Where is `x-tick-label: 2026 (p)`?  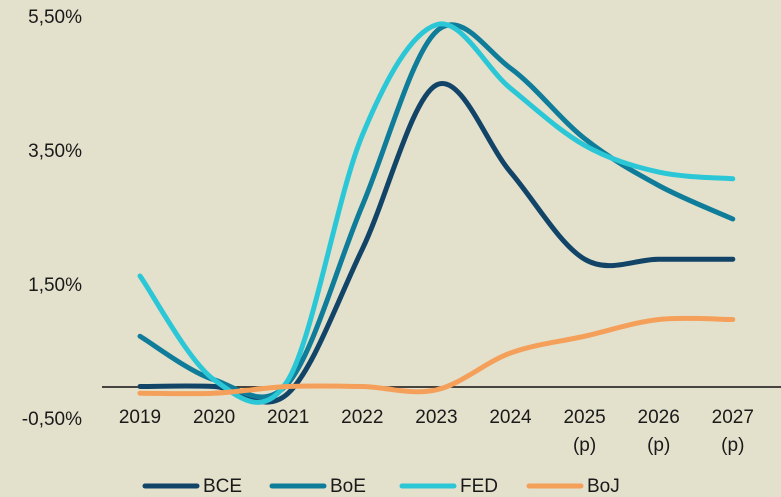
x-tick-label: 2026 (p) is located at coordinates (658, 431).